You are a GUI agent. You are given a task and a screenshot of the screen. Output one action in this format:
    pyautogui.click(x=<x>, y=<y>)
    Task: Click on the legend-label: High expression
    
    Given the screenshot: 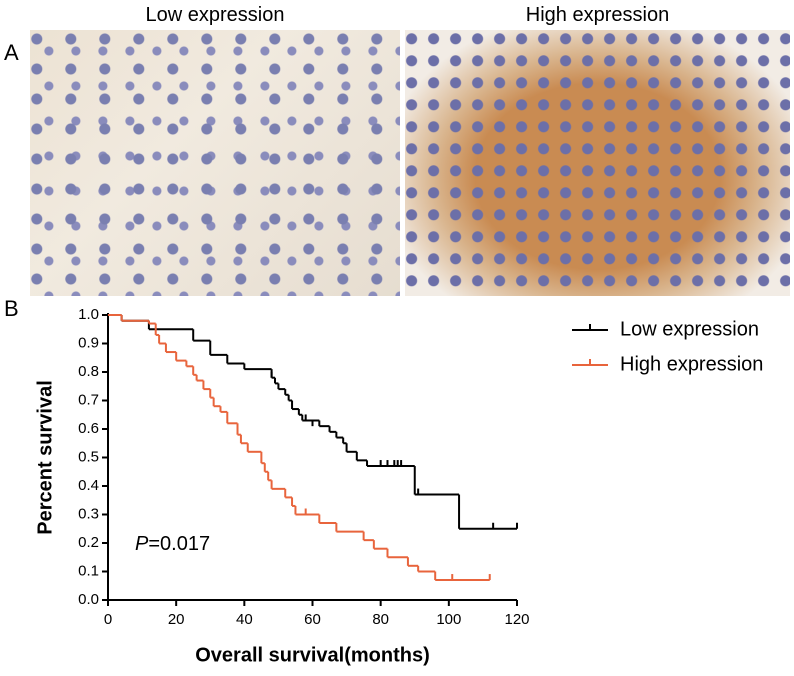 What is the action you would take?
    pyautogui.click(x=691, y=364)
    